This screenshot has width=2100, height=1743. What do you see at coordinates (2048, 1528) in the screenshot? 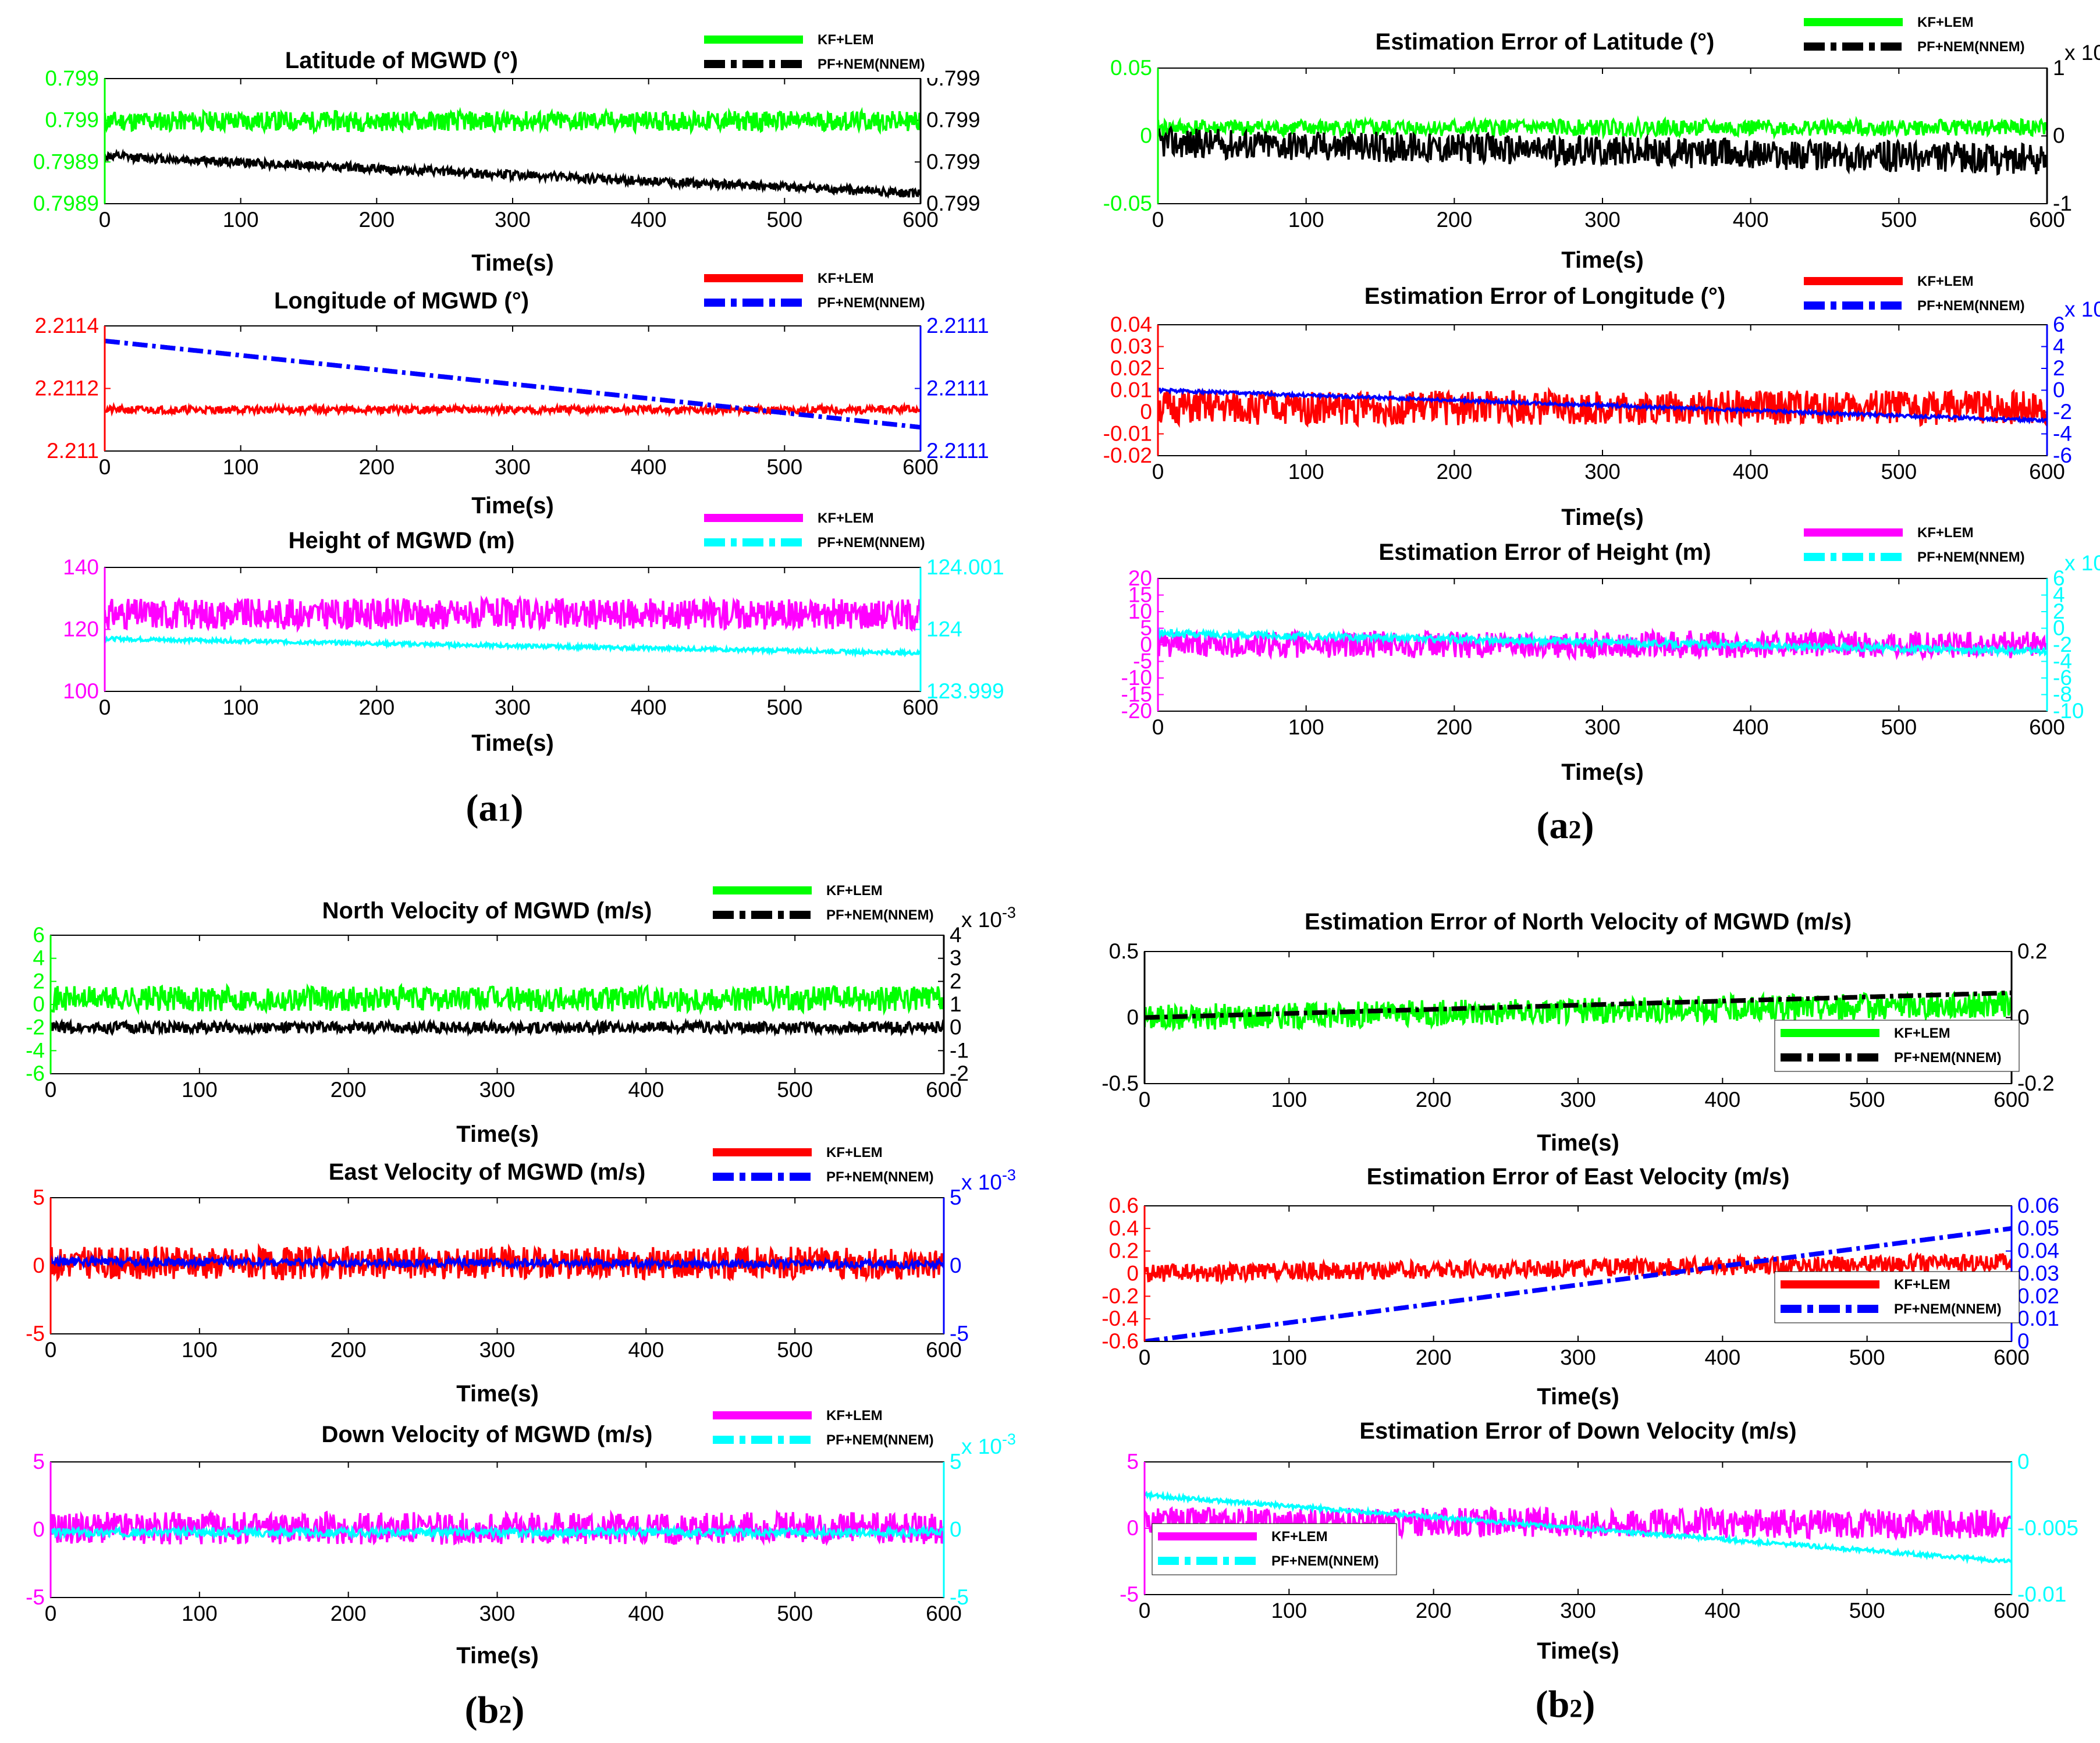
I see `right-y-tick-label: -0.005` at bounding box center [2048, 1528].